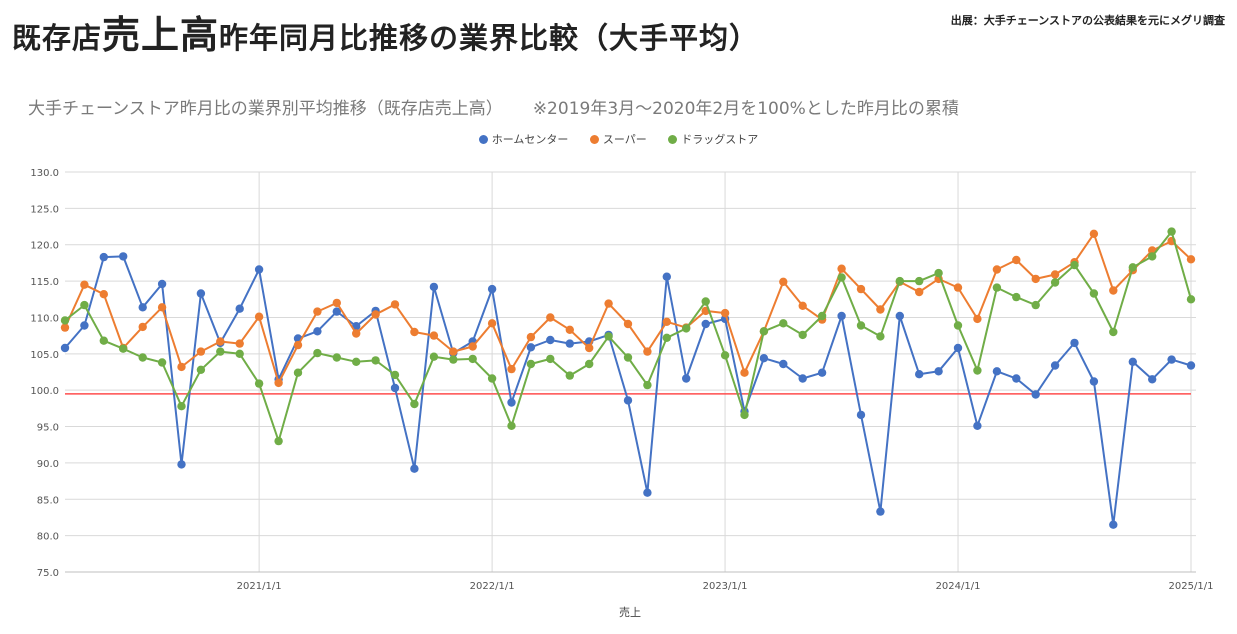 The height and width of the screenshot is (634, 1237). I want to click on x-tick-label: 2023/1/1, so click(725, 586).